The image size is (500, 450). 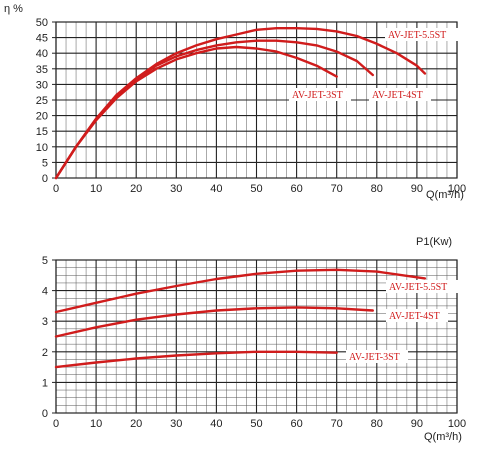 What do you see at coordinates (45, 383) in the screenshot?
I see `y-tick-label: 1` at bounding box center [45, 383].